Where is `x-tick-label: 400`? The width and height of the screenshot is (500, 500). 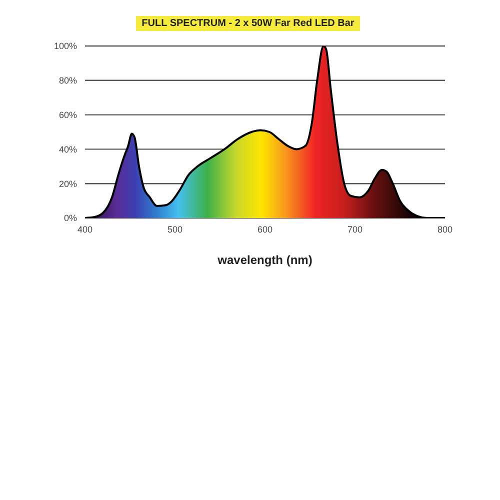 x-tick-label: 400 is located at coordinates (85, 229).